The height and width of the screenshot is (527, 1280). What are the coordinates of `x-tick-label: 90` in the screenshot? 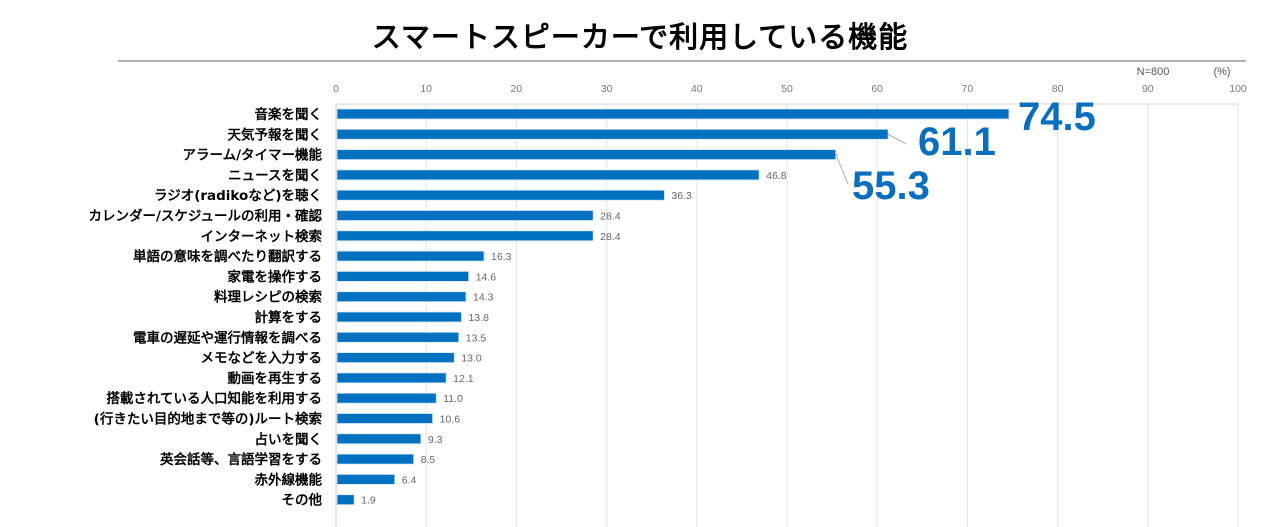 It's located at (1148, 89).